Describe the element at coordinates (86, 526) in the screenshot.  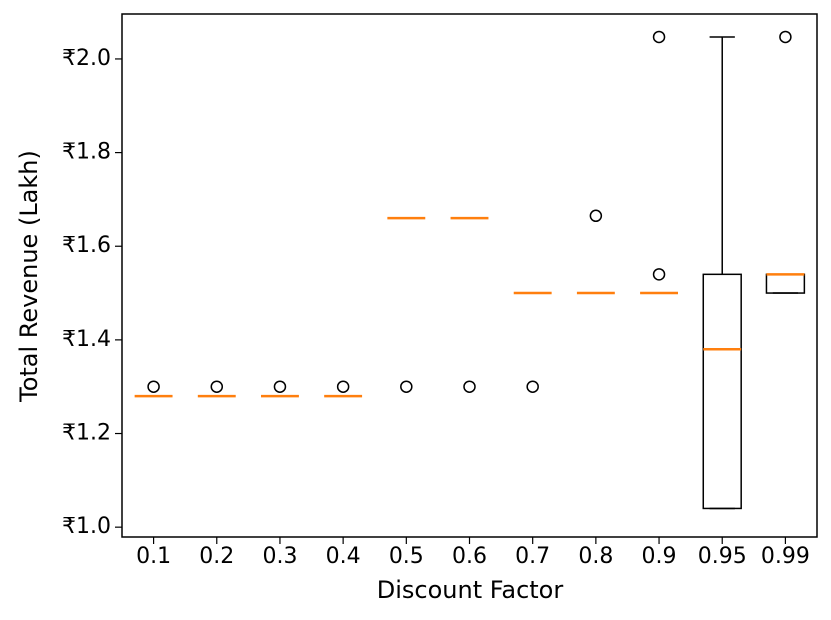
I see `y-tick-label: ₹1.0` at that location.